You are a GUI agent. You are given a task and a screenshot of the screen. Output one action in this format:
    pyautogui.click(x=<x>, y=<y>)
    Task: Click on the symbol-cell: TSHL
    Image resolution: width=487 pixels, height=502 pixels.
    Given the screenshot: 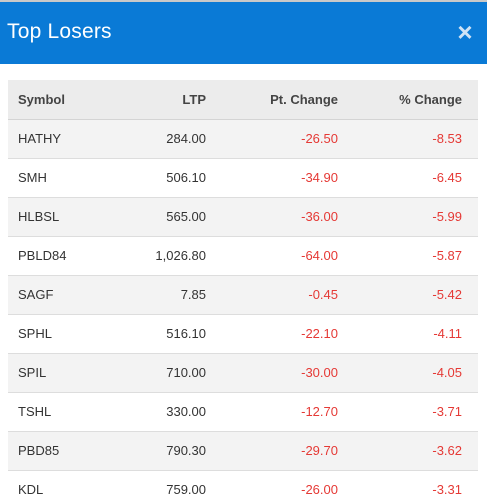 What is the action you would take?
    pyautogui.click(x=53, y=412)
    